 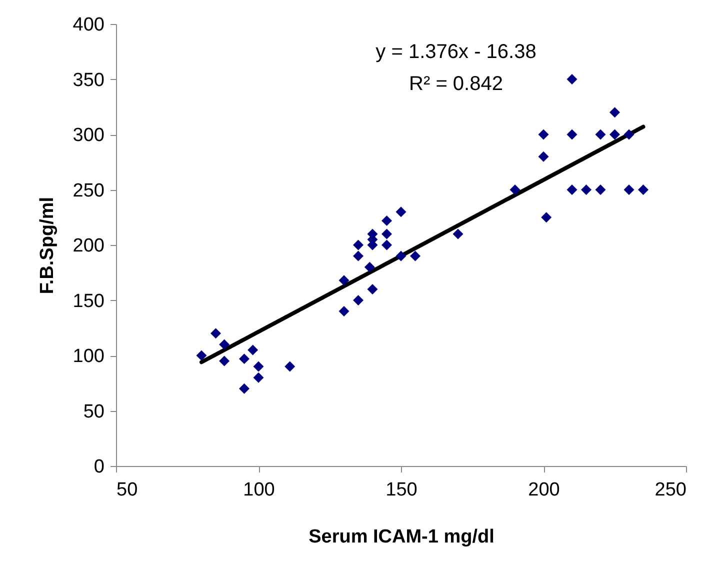 What do you see at coordinates (88, 25) in the screenshot?
I see `y-tick-label: 400` at bounding box center [88, 25].